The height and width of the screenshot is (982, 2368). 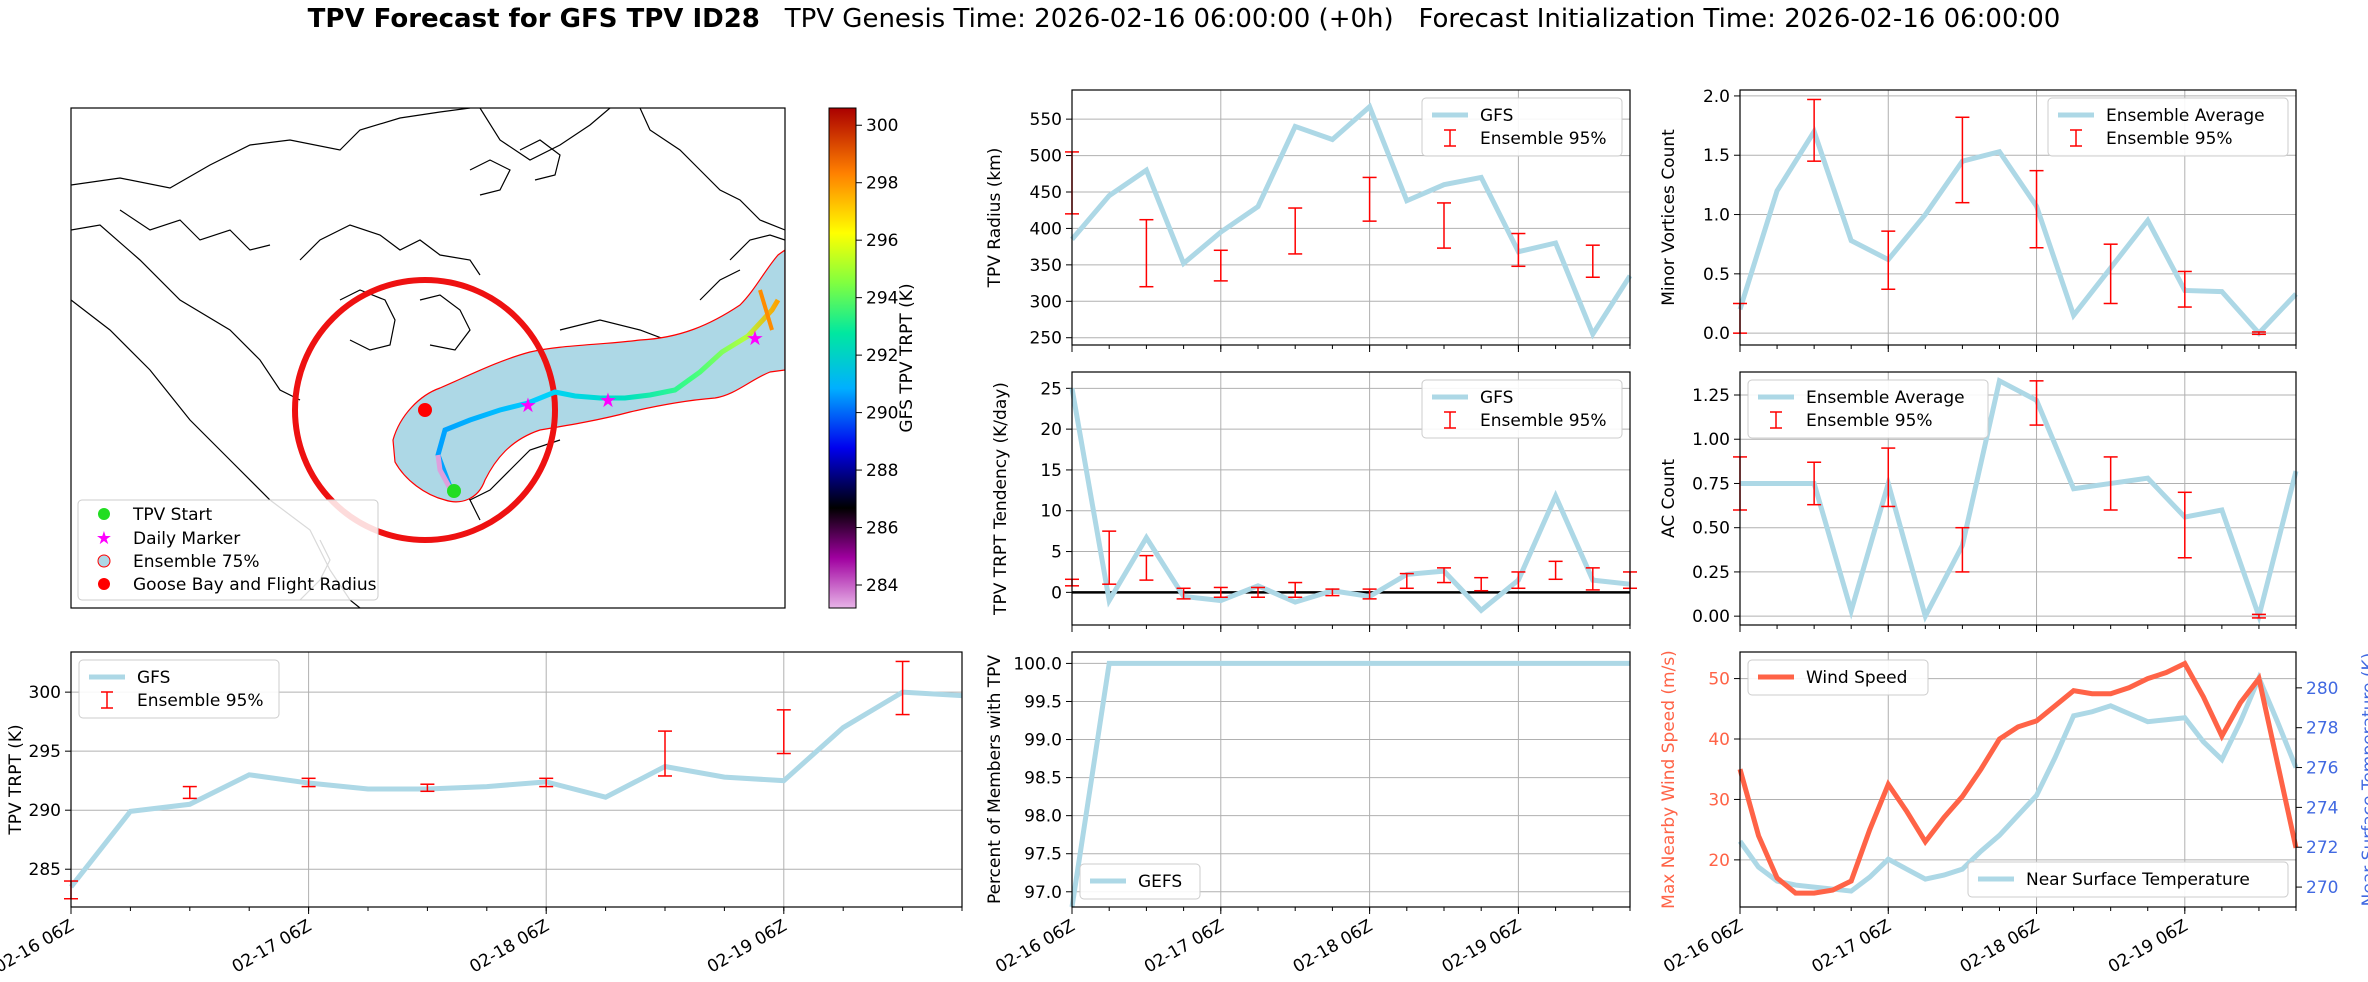 What do you see at coordinates (882, 126) in the screenshot?
I see `colorbar-tick-label: 300` at bounding box center [882, 126].